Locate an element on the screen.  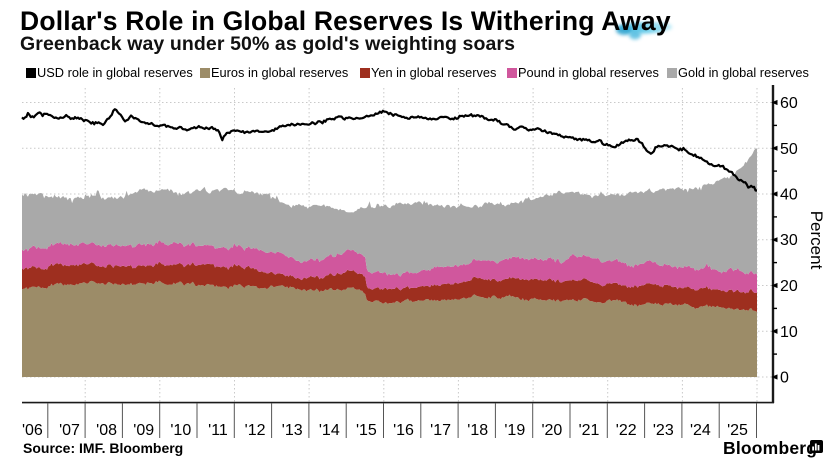
svg-text: 40 is located at coordinates (789, 195).